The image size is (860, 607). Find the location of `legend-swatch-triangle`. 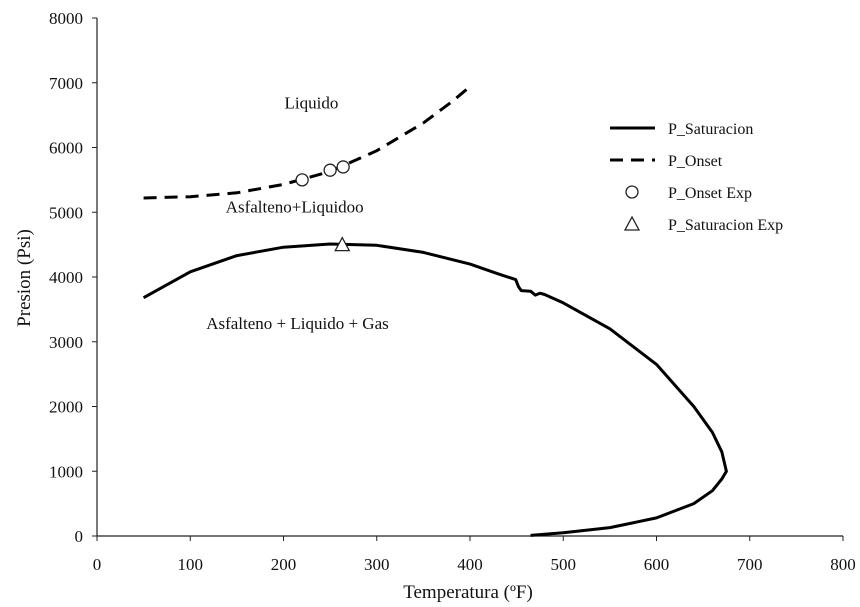

legend-swatch-triangle is located at coordinates (632, 223).